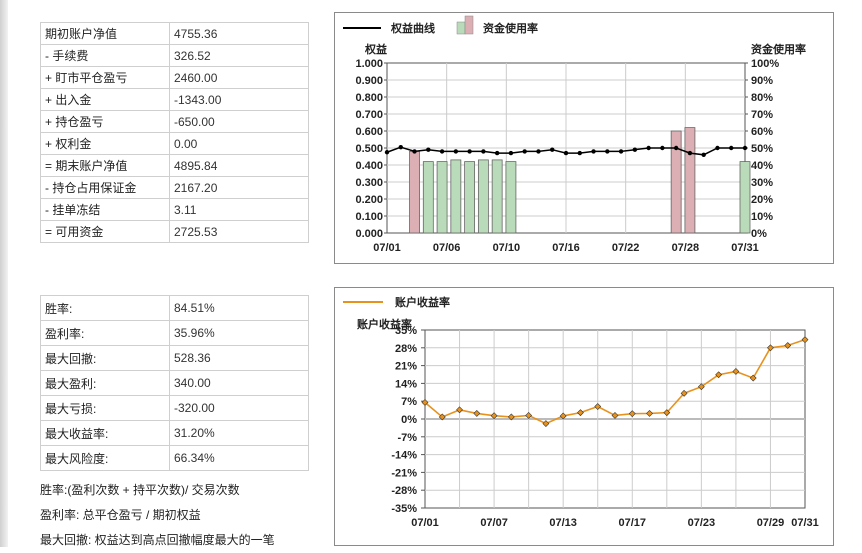 Image resolution: width=862 pixels, height=553 pixels. Describe the element at coordinates (369, 64) in the screenshot. I see `left-tick-label: 1.000` at that location.